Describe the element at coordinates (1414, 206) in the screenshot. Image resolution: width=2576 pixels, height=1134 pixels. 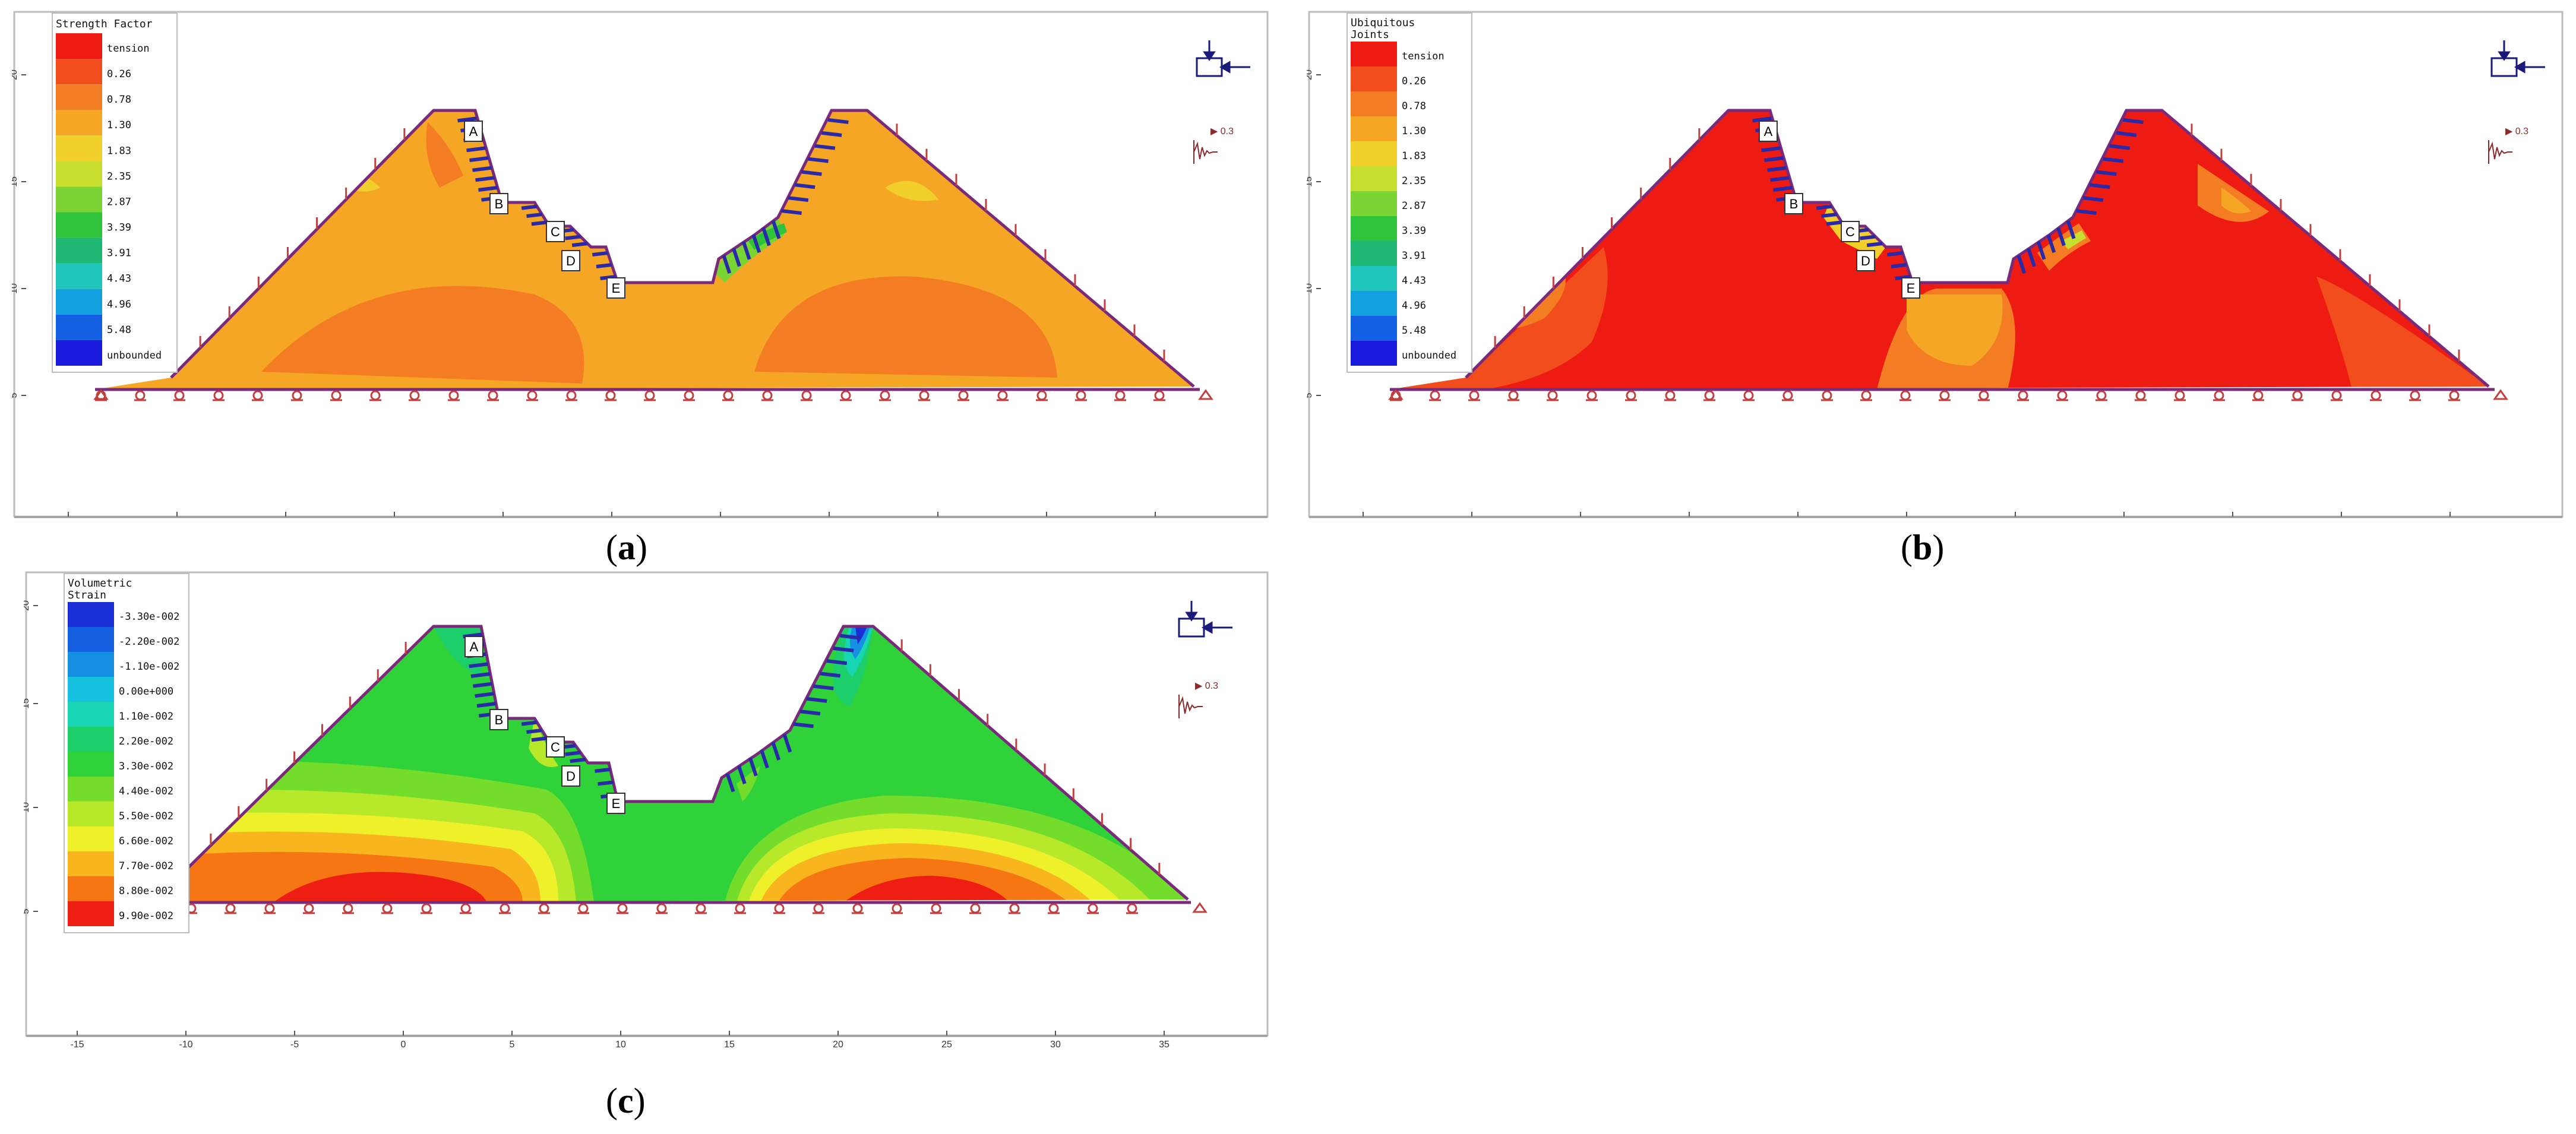
I see `legend-label: 2.87` at that location.